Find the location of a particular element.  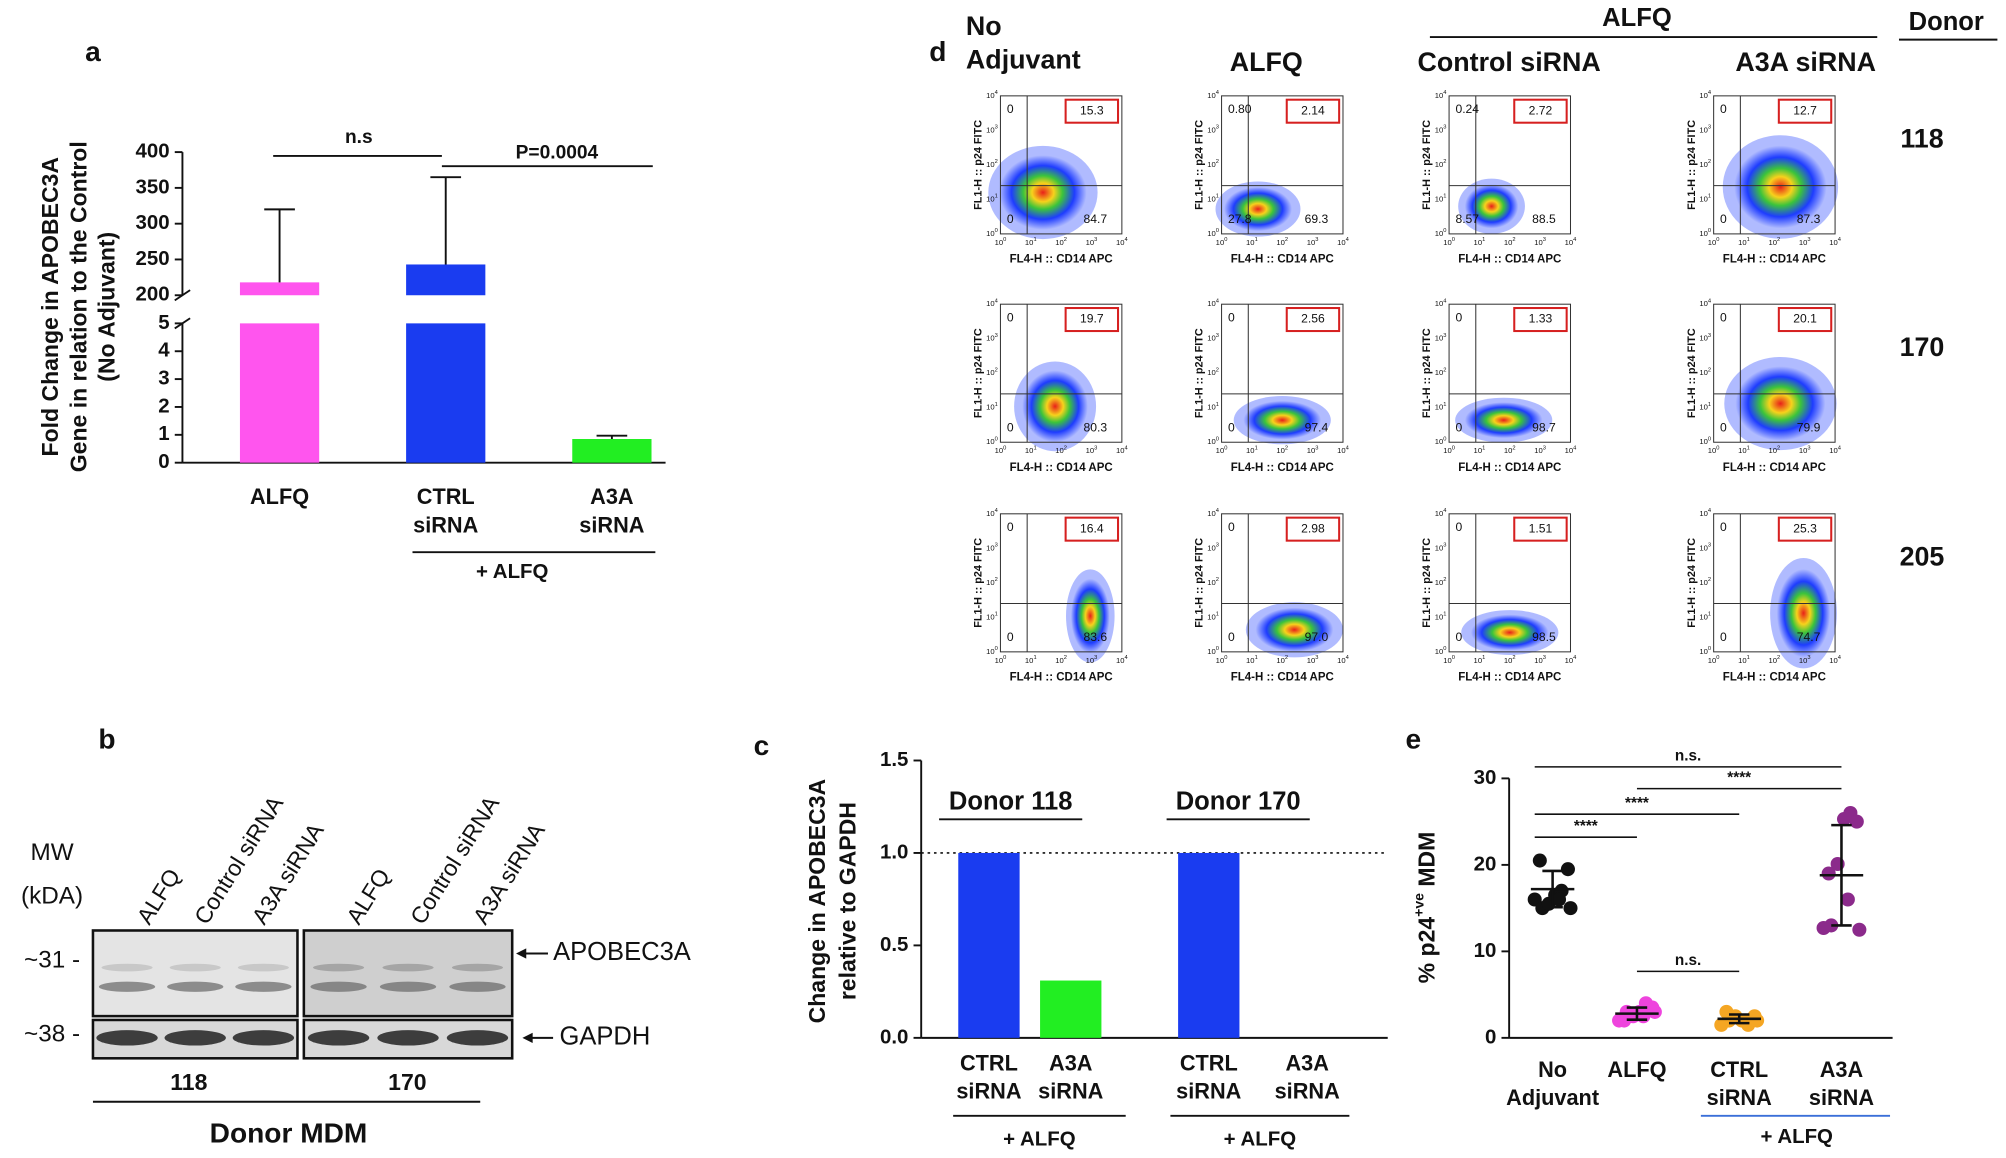

y-tick-label: 2 is located at coordinates (163, 405).